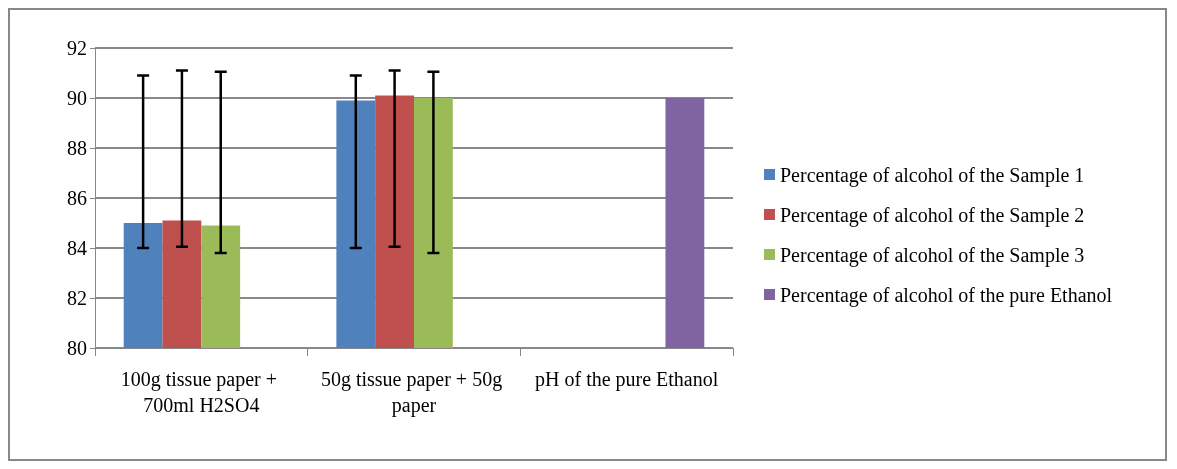 The image size is (1177, 469). What do you see at coordinates (627, 379) in the screenshot?
I see `x-tick-label: pH of the pure Ethanol` at bounding box center [627, 379].